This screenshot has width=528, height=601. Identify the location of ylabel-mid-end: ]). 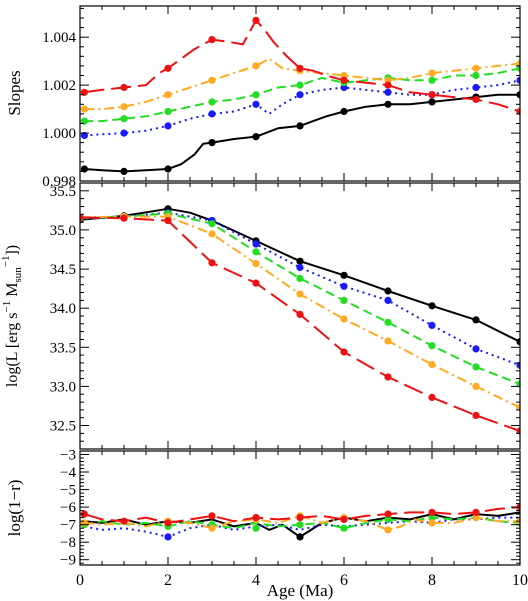
(12, 250).